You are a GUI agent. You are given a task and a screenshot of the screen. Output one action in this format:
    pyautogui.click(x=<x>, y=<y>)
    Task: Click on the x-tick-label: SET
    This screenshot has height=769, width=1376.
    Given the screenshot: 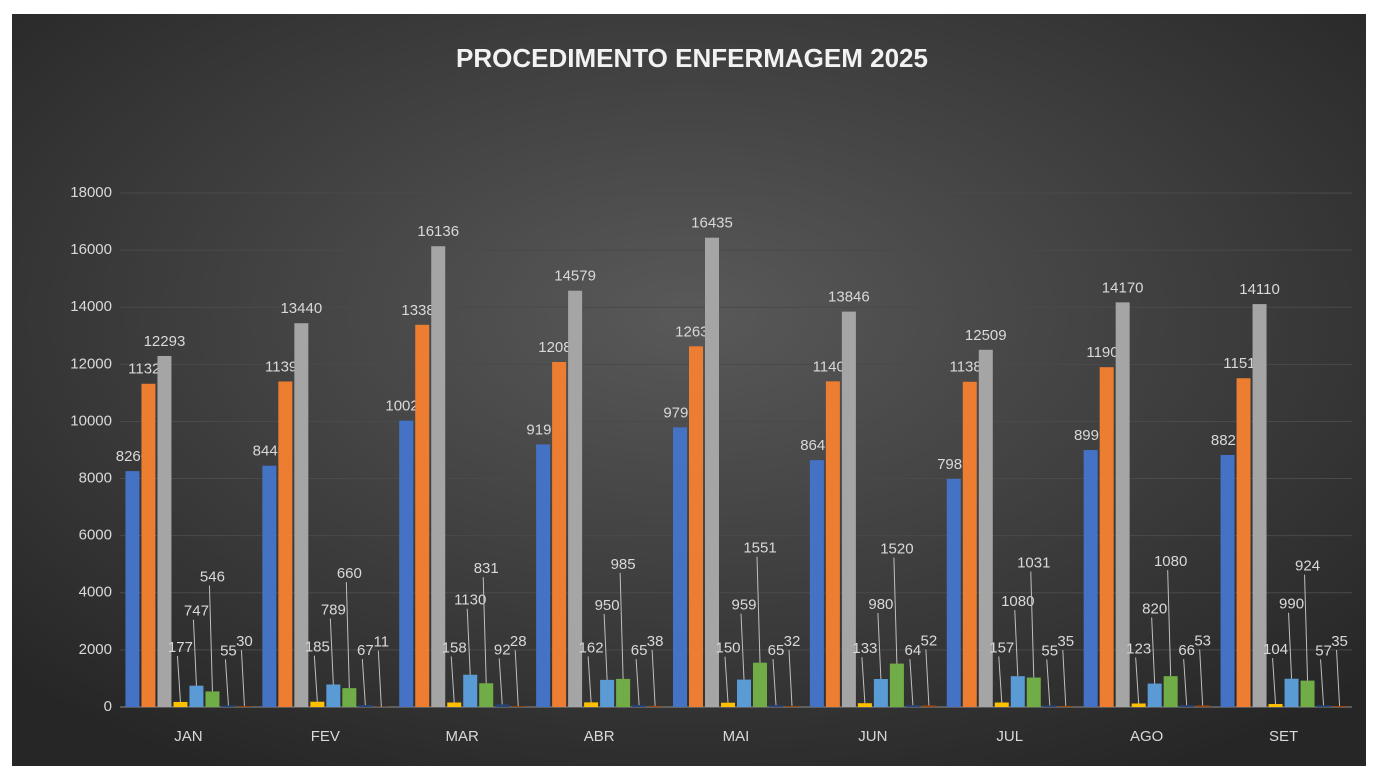 What is the action you would take?
    pyautogui.click(x=1283, y=736)
    